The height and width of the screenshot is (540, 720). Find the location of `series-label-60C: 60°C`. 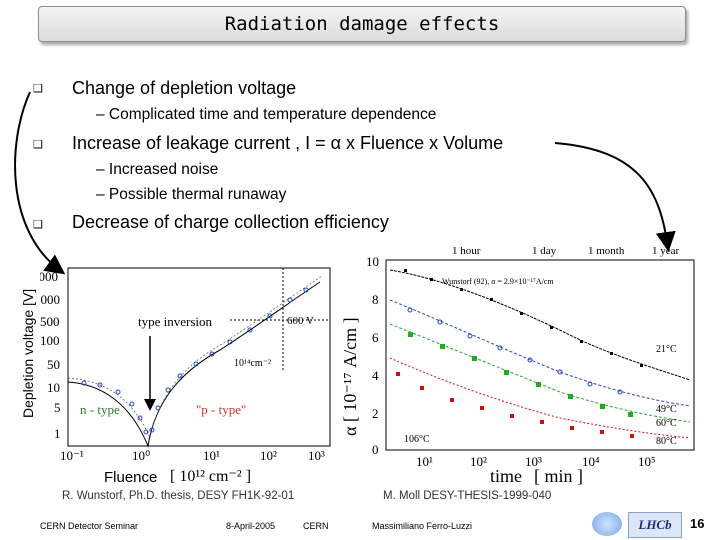

series-label-60C: 60°C is located at coordinates (666, 423).